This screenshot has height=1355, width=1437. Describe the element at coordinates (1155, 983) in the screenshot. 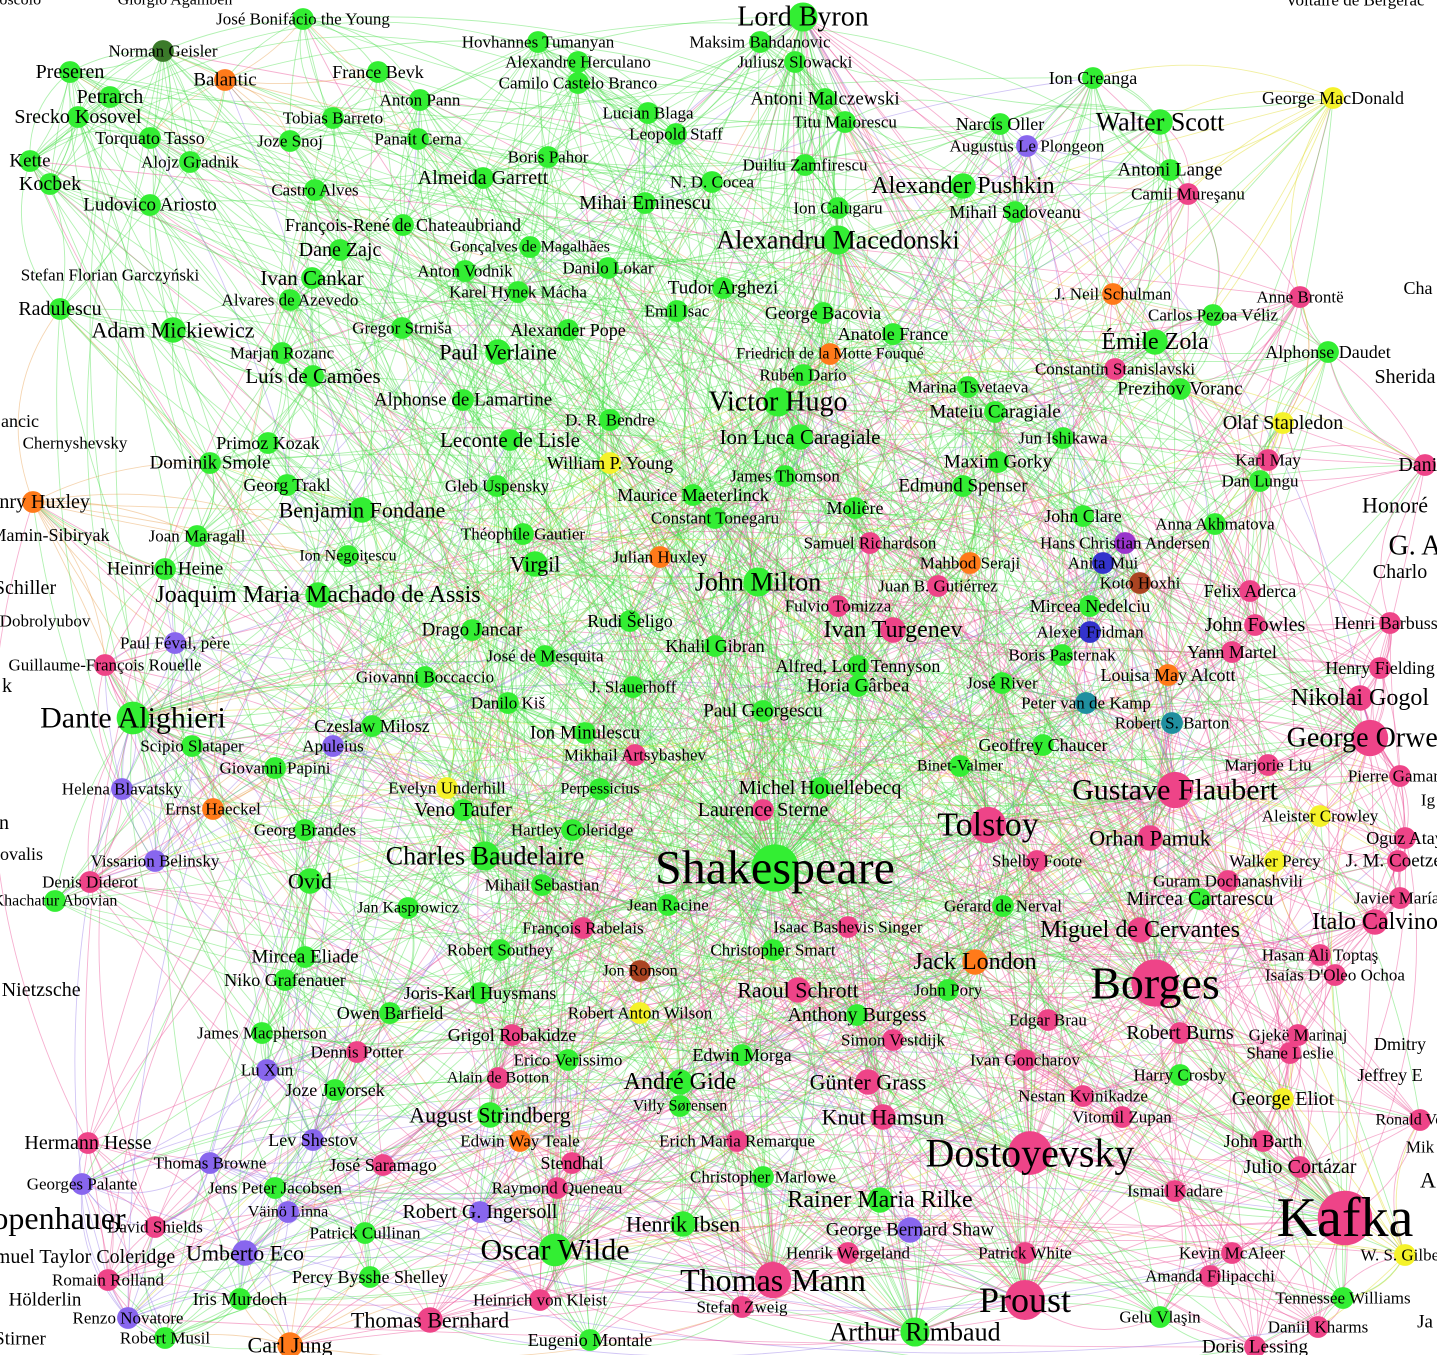

I see `node-borges` at that location.